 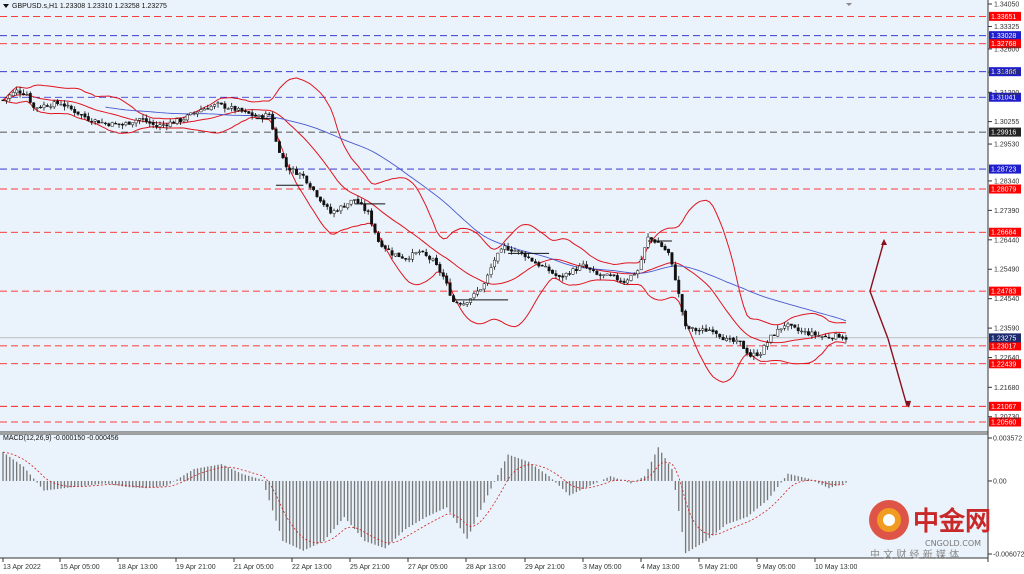 I want to click on flag-lines, so click(x=463, y=209).